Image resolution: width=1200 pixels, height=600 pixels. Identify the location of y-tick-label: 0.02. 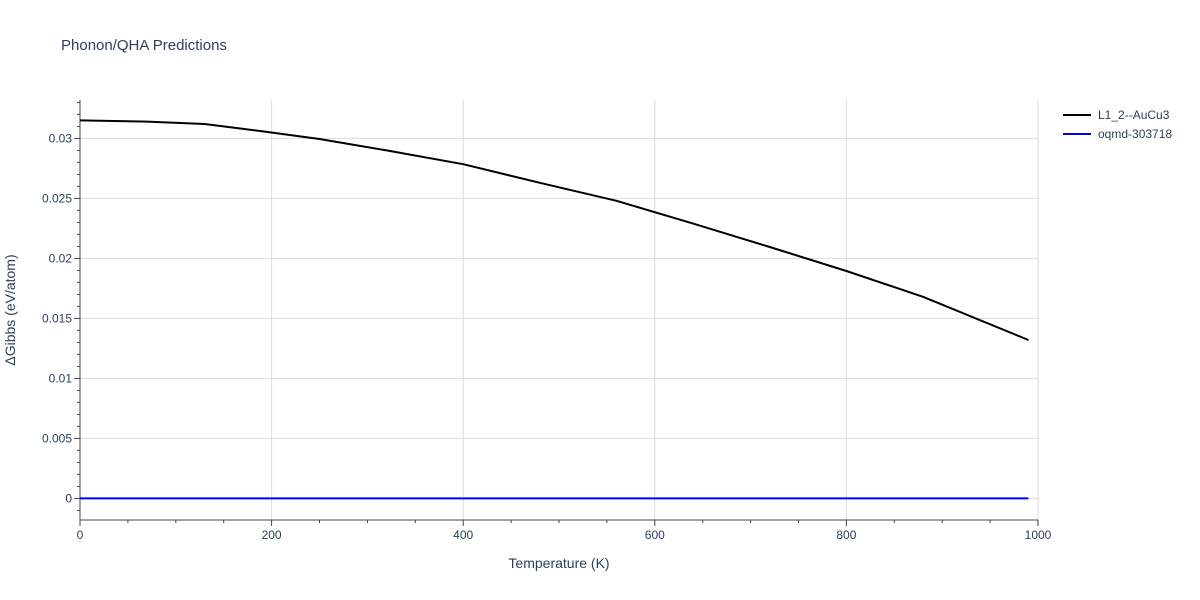
(61, 258).